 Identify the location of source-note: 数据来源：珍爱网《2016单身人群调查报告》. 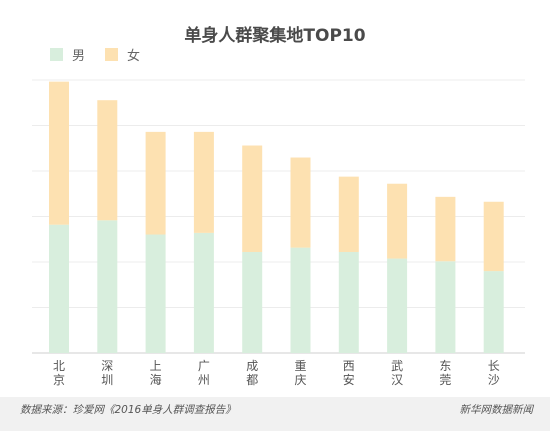
(128, 410).